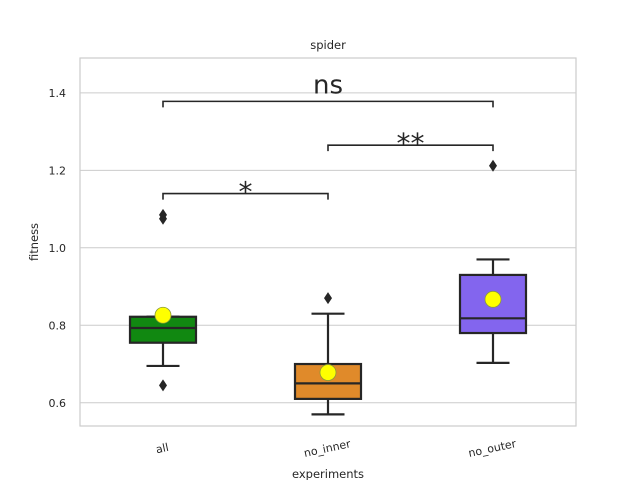 This screenshot has height=480, width=640. I want to click on box-no_outer, so click(493, 261).